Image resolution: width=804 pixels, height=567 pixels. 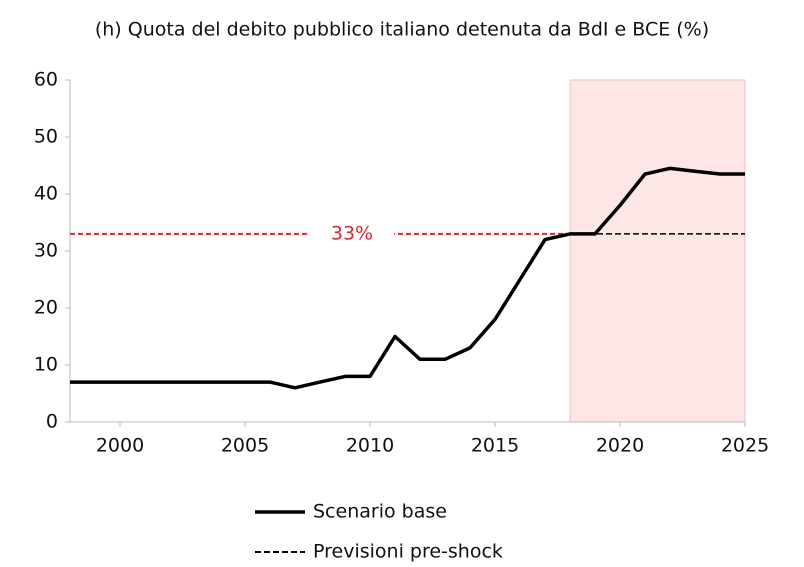 I want to click on reference-label-bg, so click(x=352, y=233).